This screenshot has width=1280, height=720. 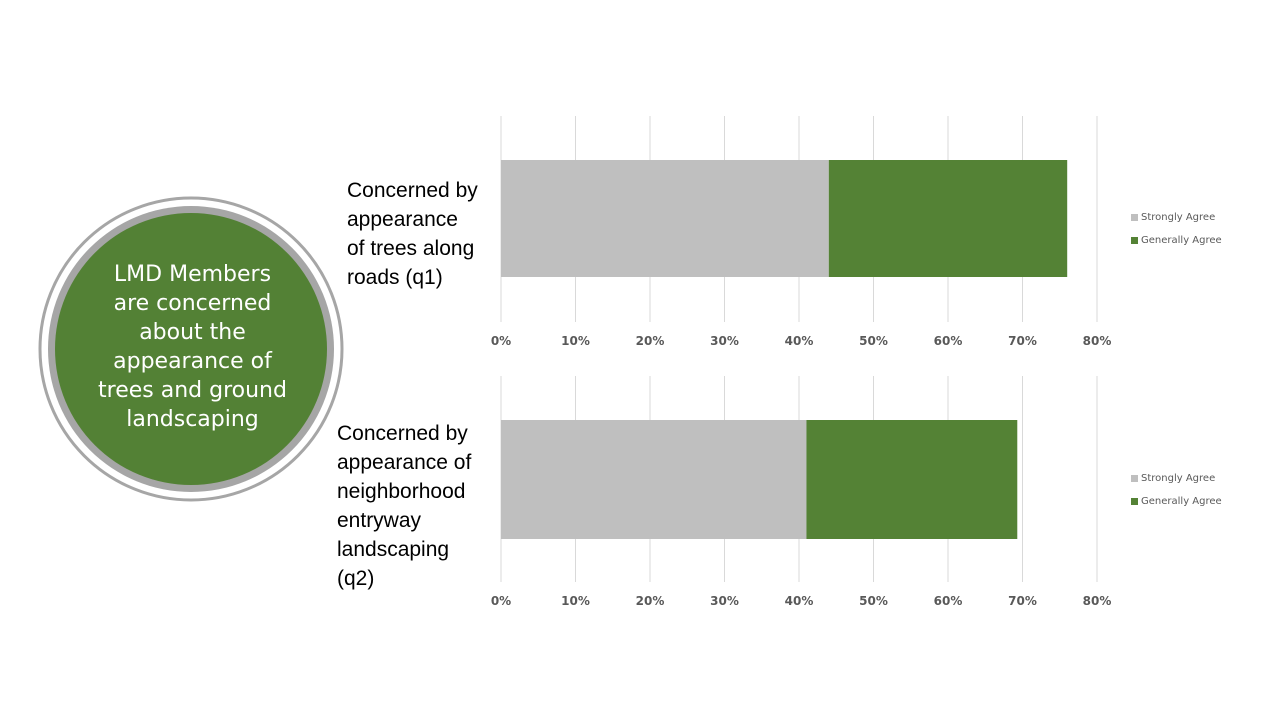 I want to click on summary-circle-outer-ring, so click(x=191, y=349).